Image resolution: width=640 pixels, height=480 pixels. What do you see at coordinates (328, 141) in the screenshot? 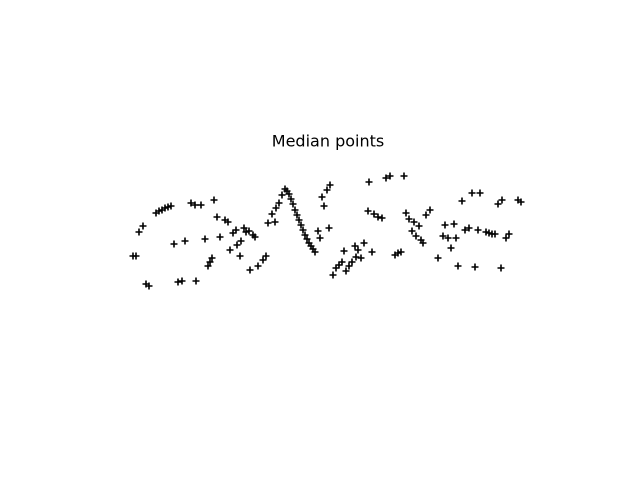
I see `chart-title: Median points` at bounding box center [328, 141].